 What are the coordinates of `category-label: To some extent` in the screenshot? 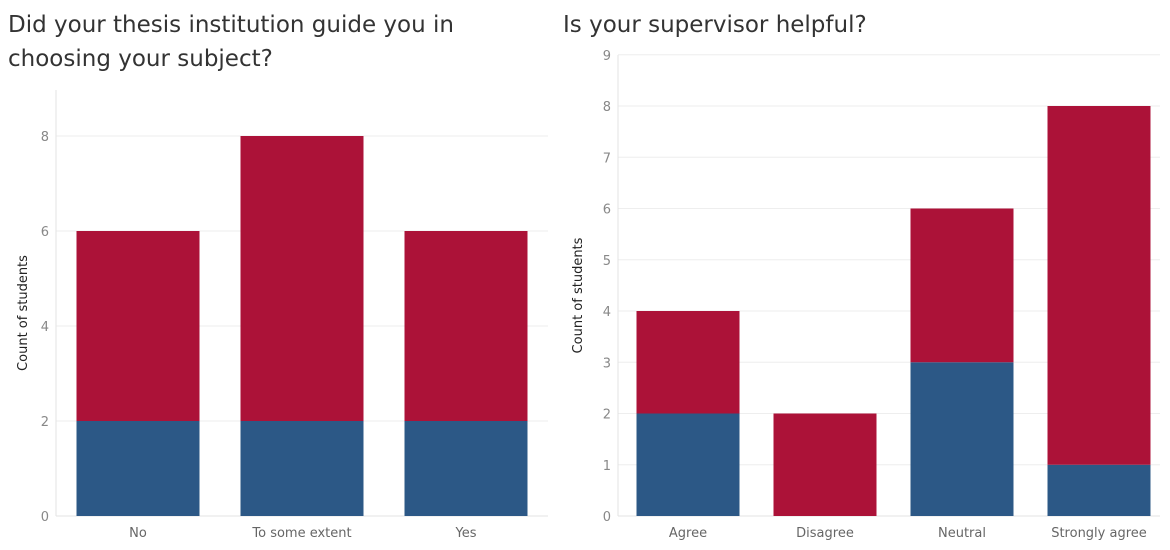 It's located at (301, 533).